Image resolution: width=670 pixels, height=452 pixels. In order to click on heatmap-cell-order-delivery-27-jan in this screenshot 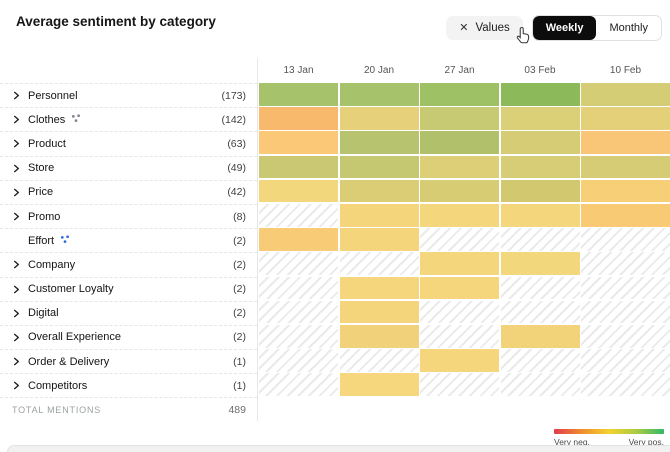, I will do `click(459, 360)`.